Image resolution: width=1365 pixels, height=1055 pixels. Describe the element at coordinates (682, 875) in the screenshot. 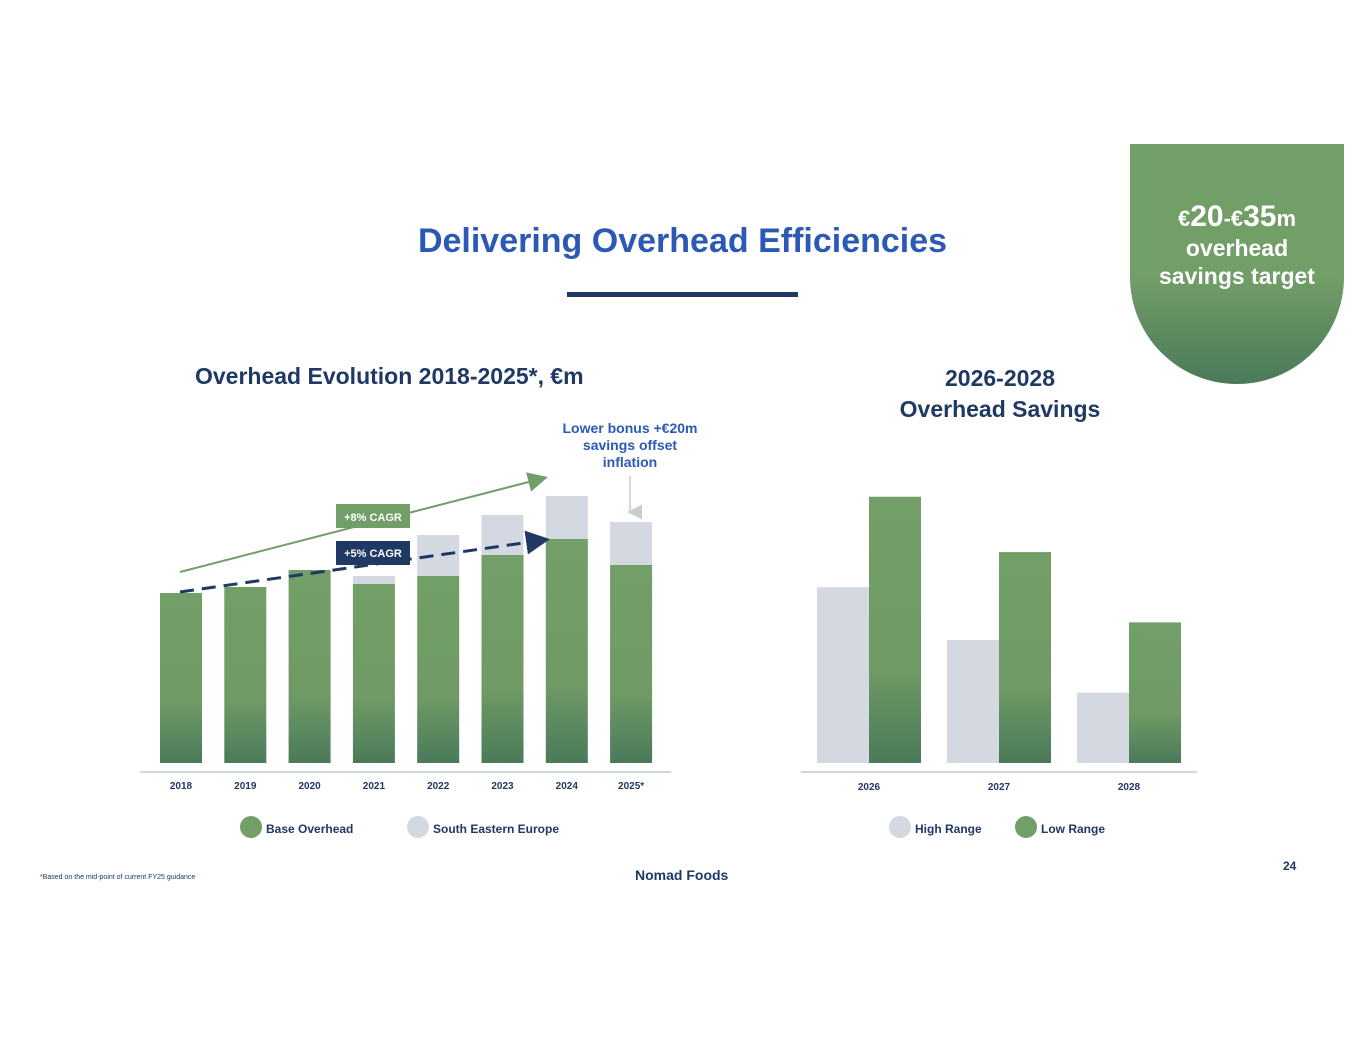

I see `nomad-foods-logo: Nomad Foods` at that location.